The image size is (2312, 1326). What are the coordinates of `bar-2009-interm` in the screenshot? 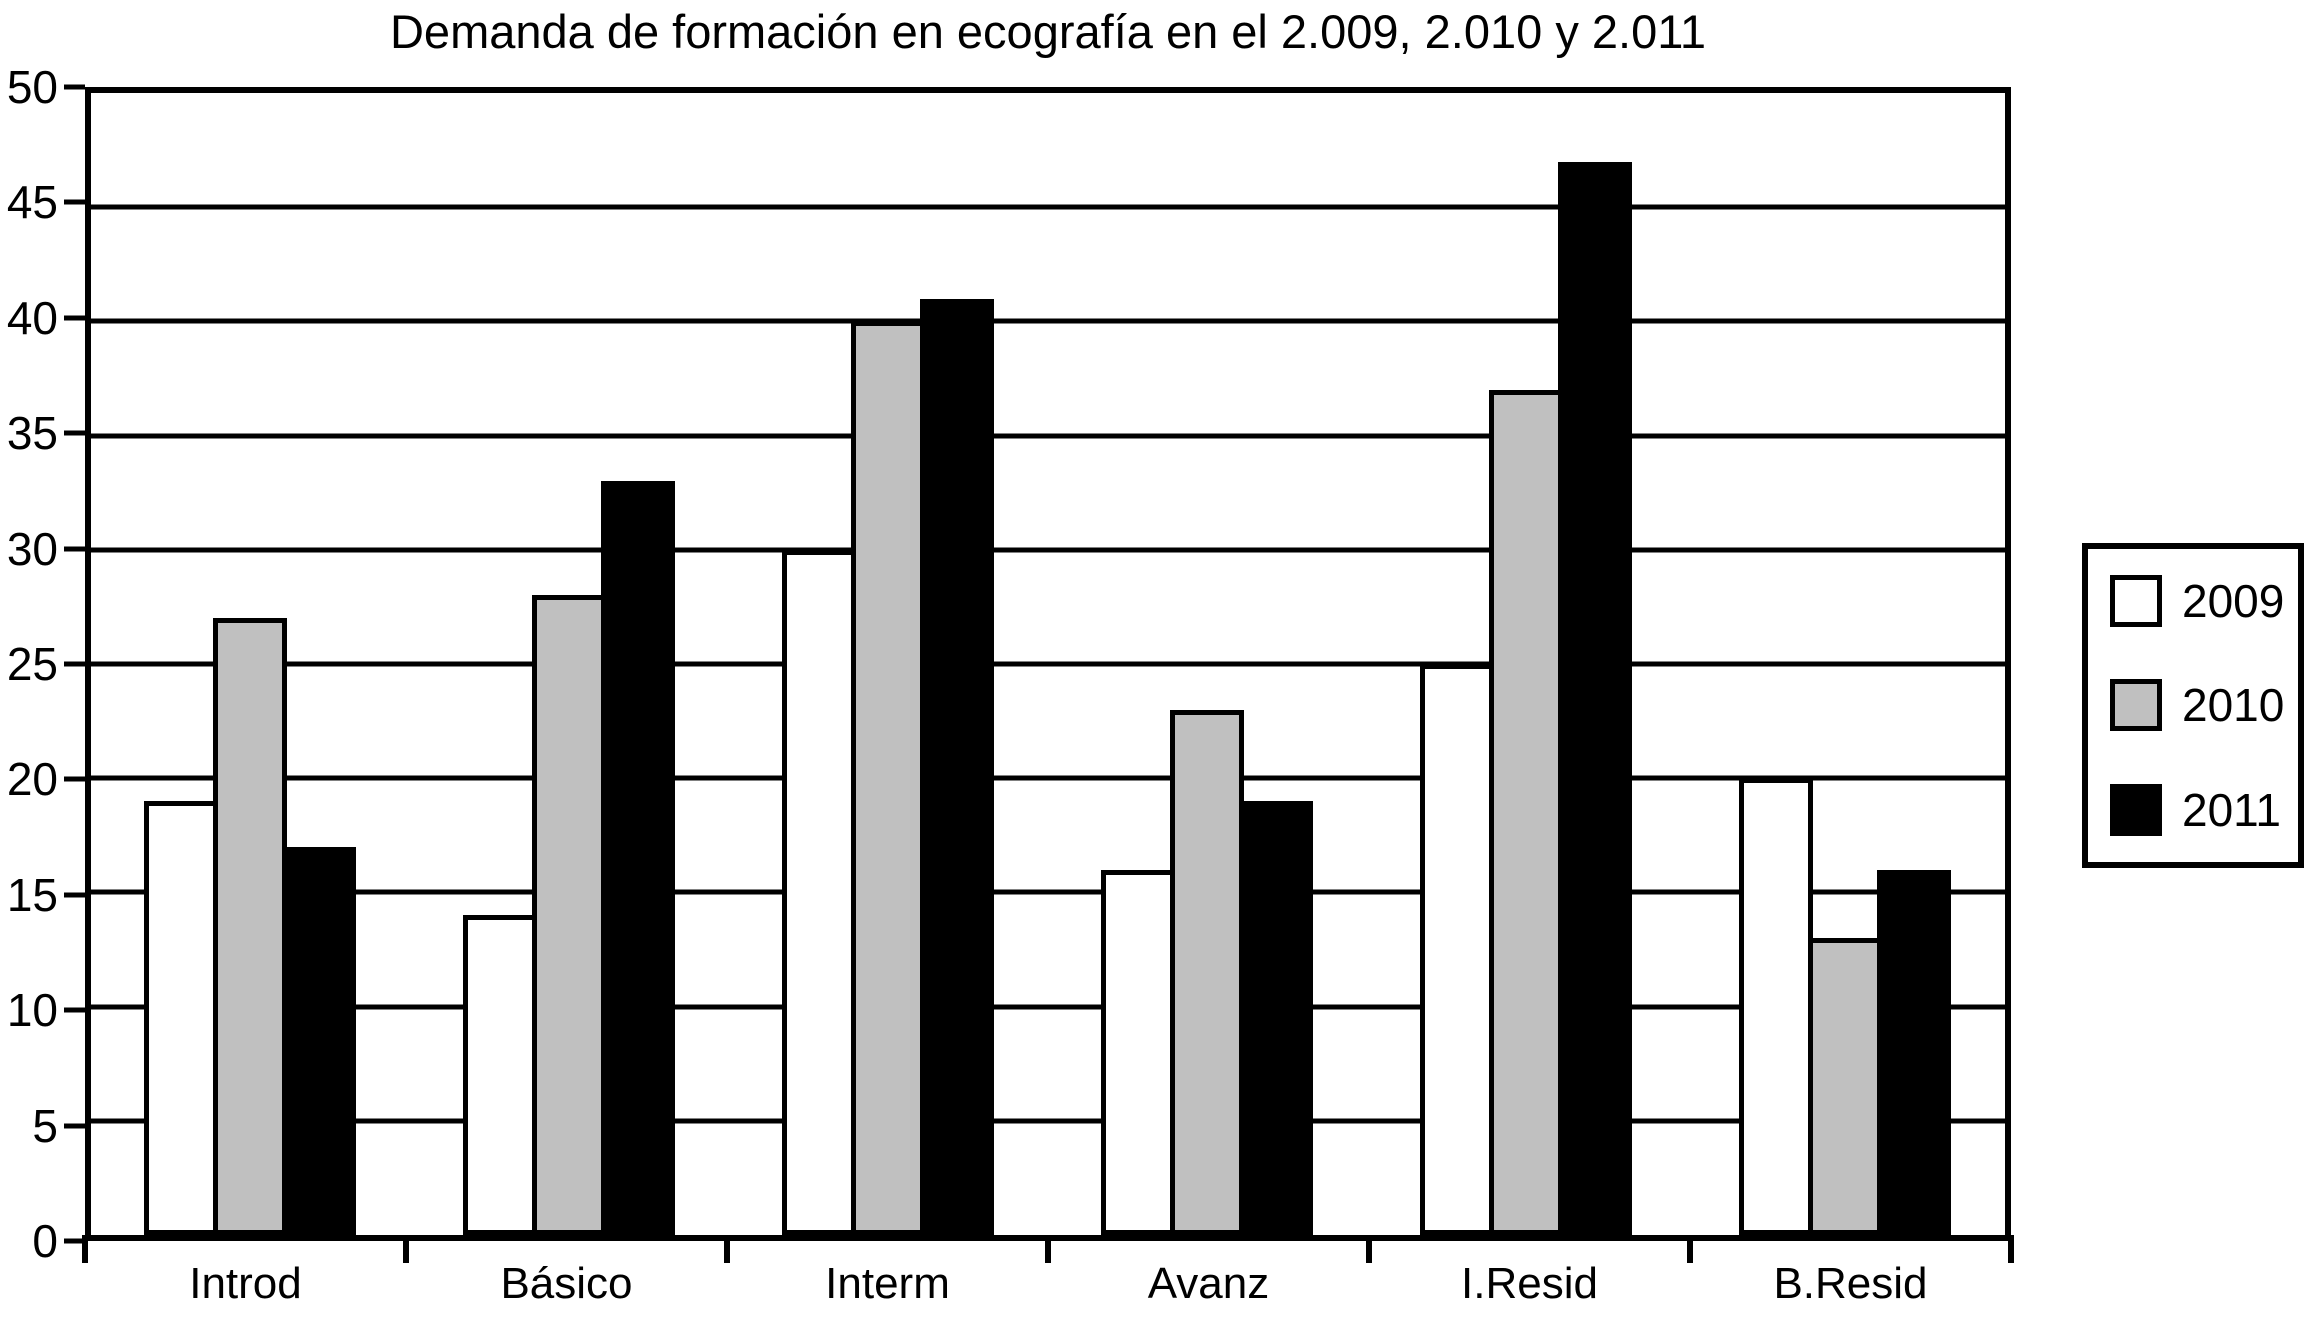 It's located at (819, 892).